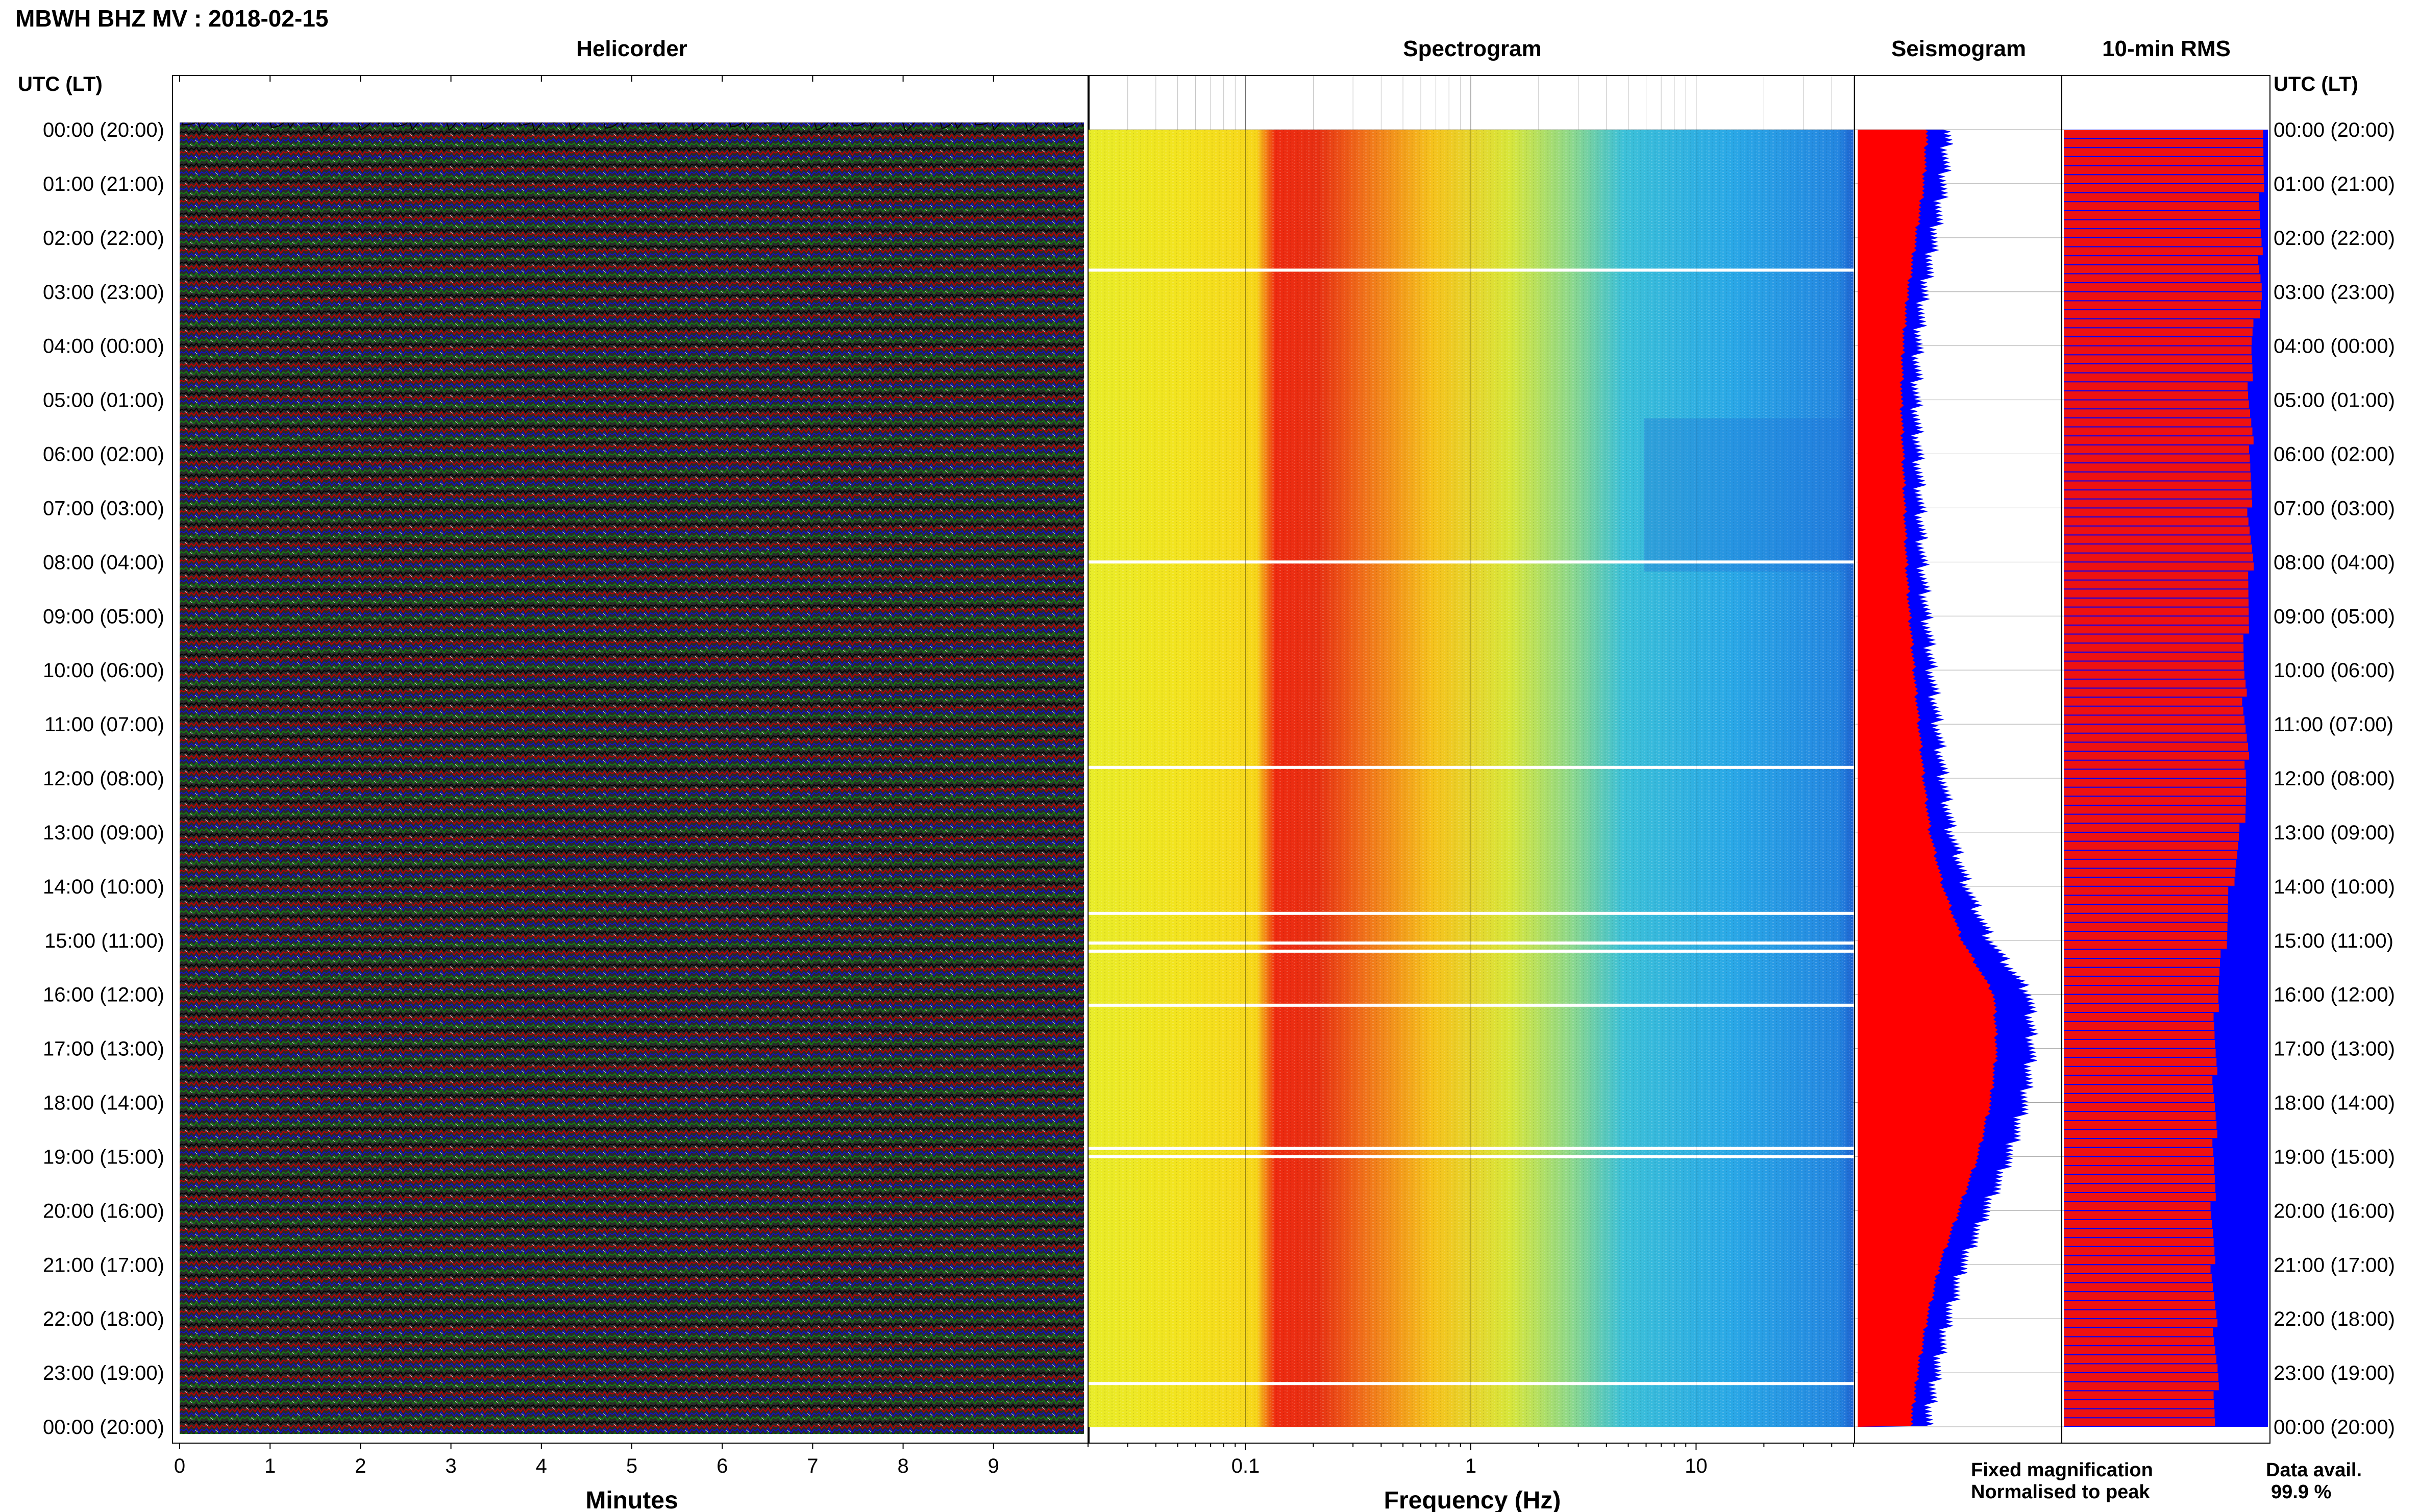 The height and width of the screenshot is (1512, 2419). I want to click on time-label-right: 15:00 (11:00), so click(2333, 941).